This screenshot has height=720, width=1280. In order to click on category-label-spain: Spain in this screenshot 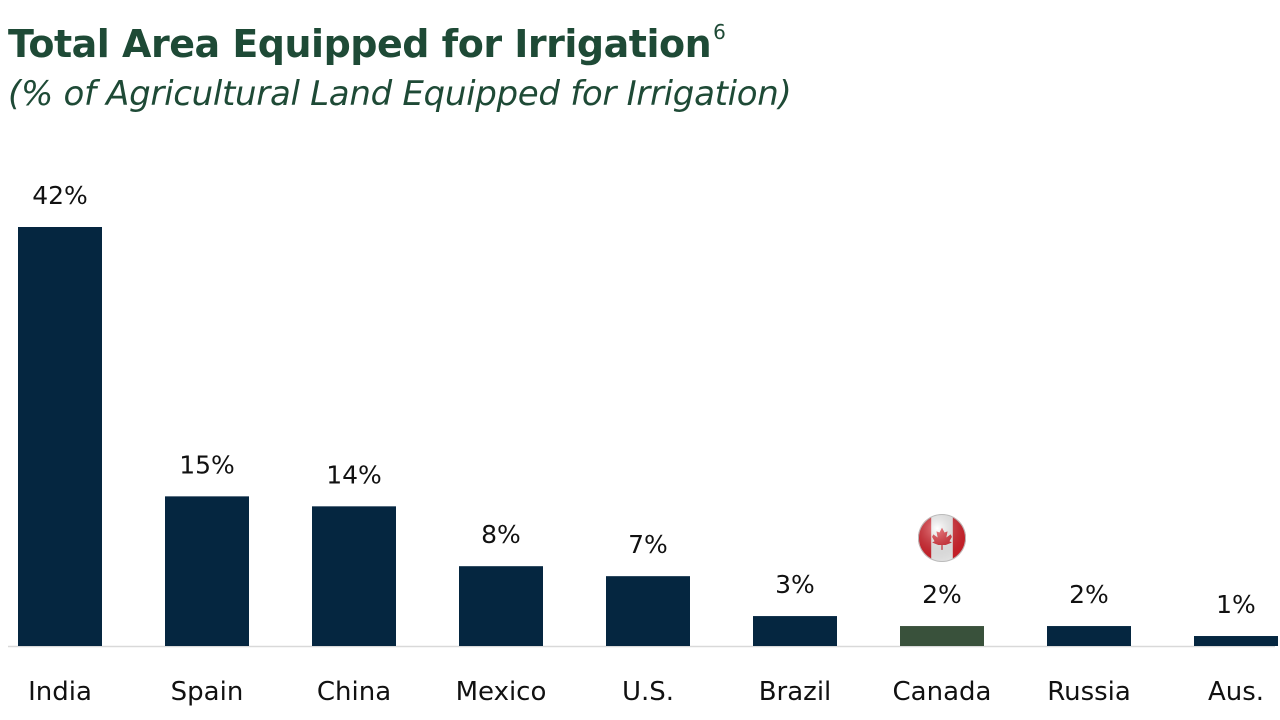, I will do `click(207, 692)`.